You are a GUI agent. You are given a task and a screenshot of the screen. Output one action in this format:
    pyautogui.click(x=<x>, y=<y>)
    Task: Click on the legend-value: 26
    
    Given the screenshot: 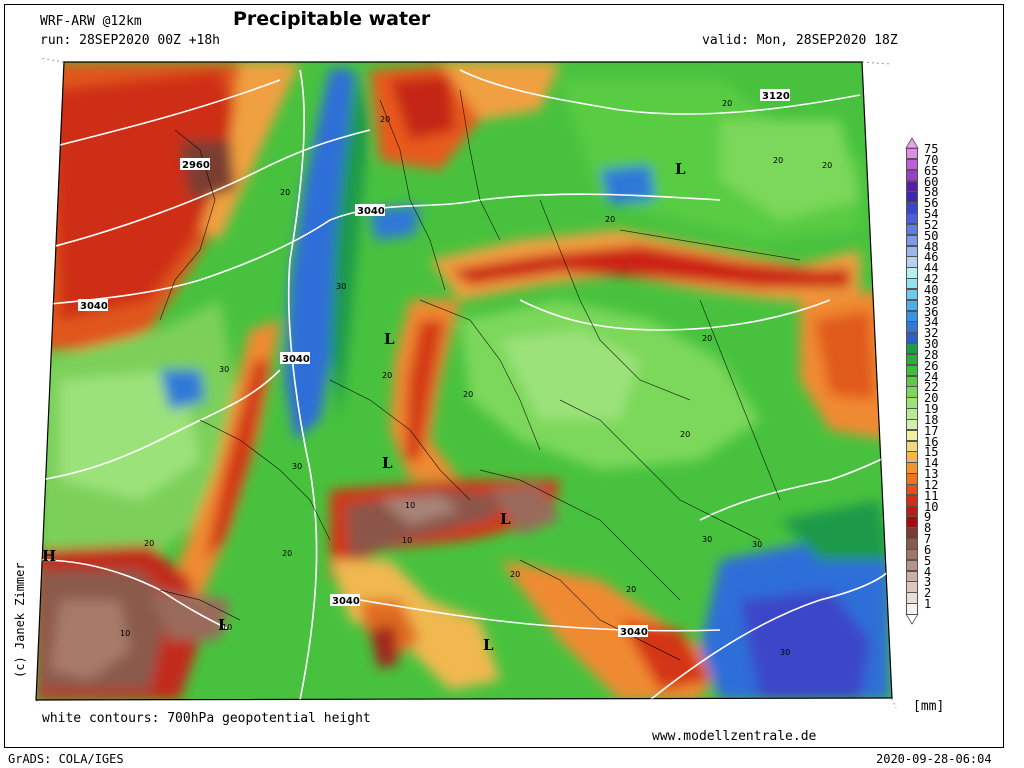 What is the action you would take?
    pyautogui.click(x=931, y=365)
    